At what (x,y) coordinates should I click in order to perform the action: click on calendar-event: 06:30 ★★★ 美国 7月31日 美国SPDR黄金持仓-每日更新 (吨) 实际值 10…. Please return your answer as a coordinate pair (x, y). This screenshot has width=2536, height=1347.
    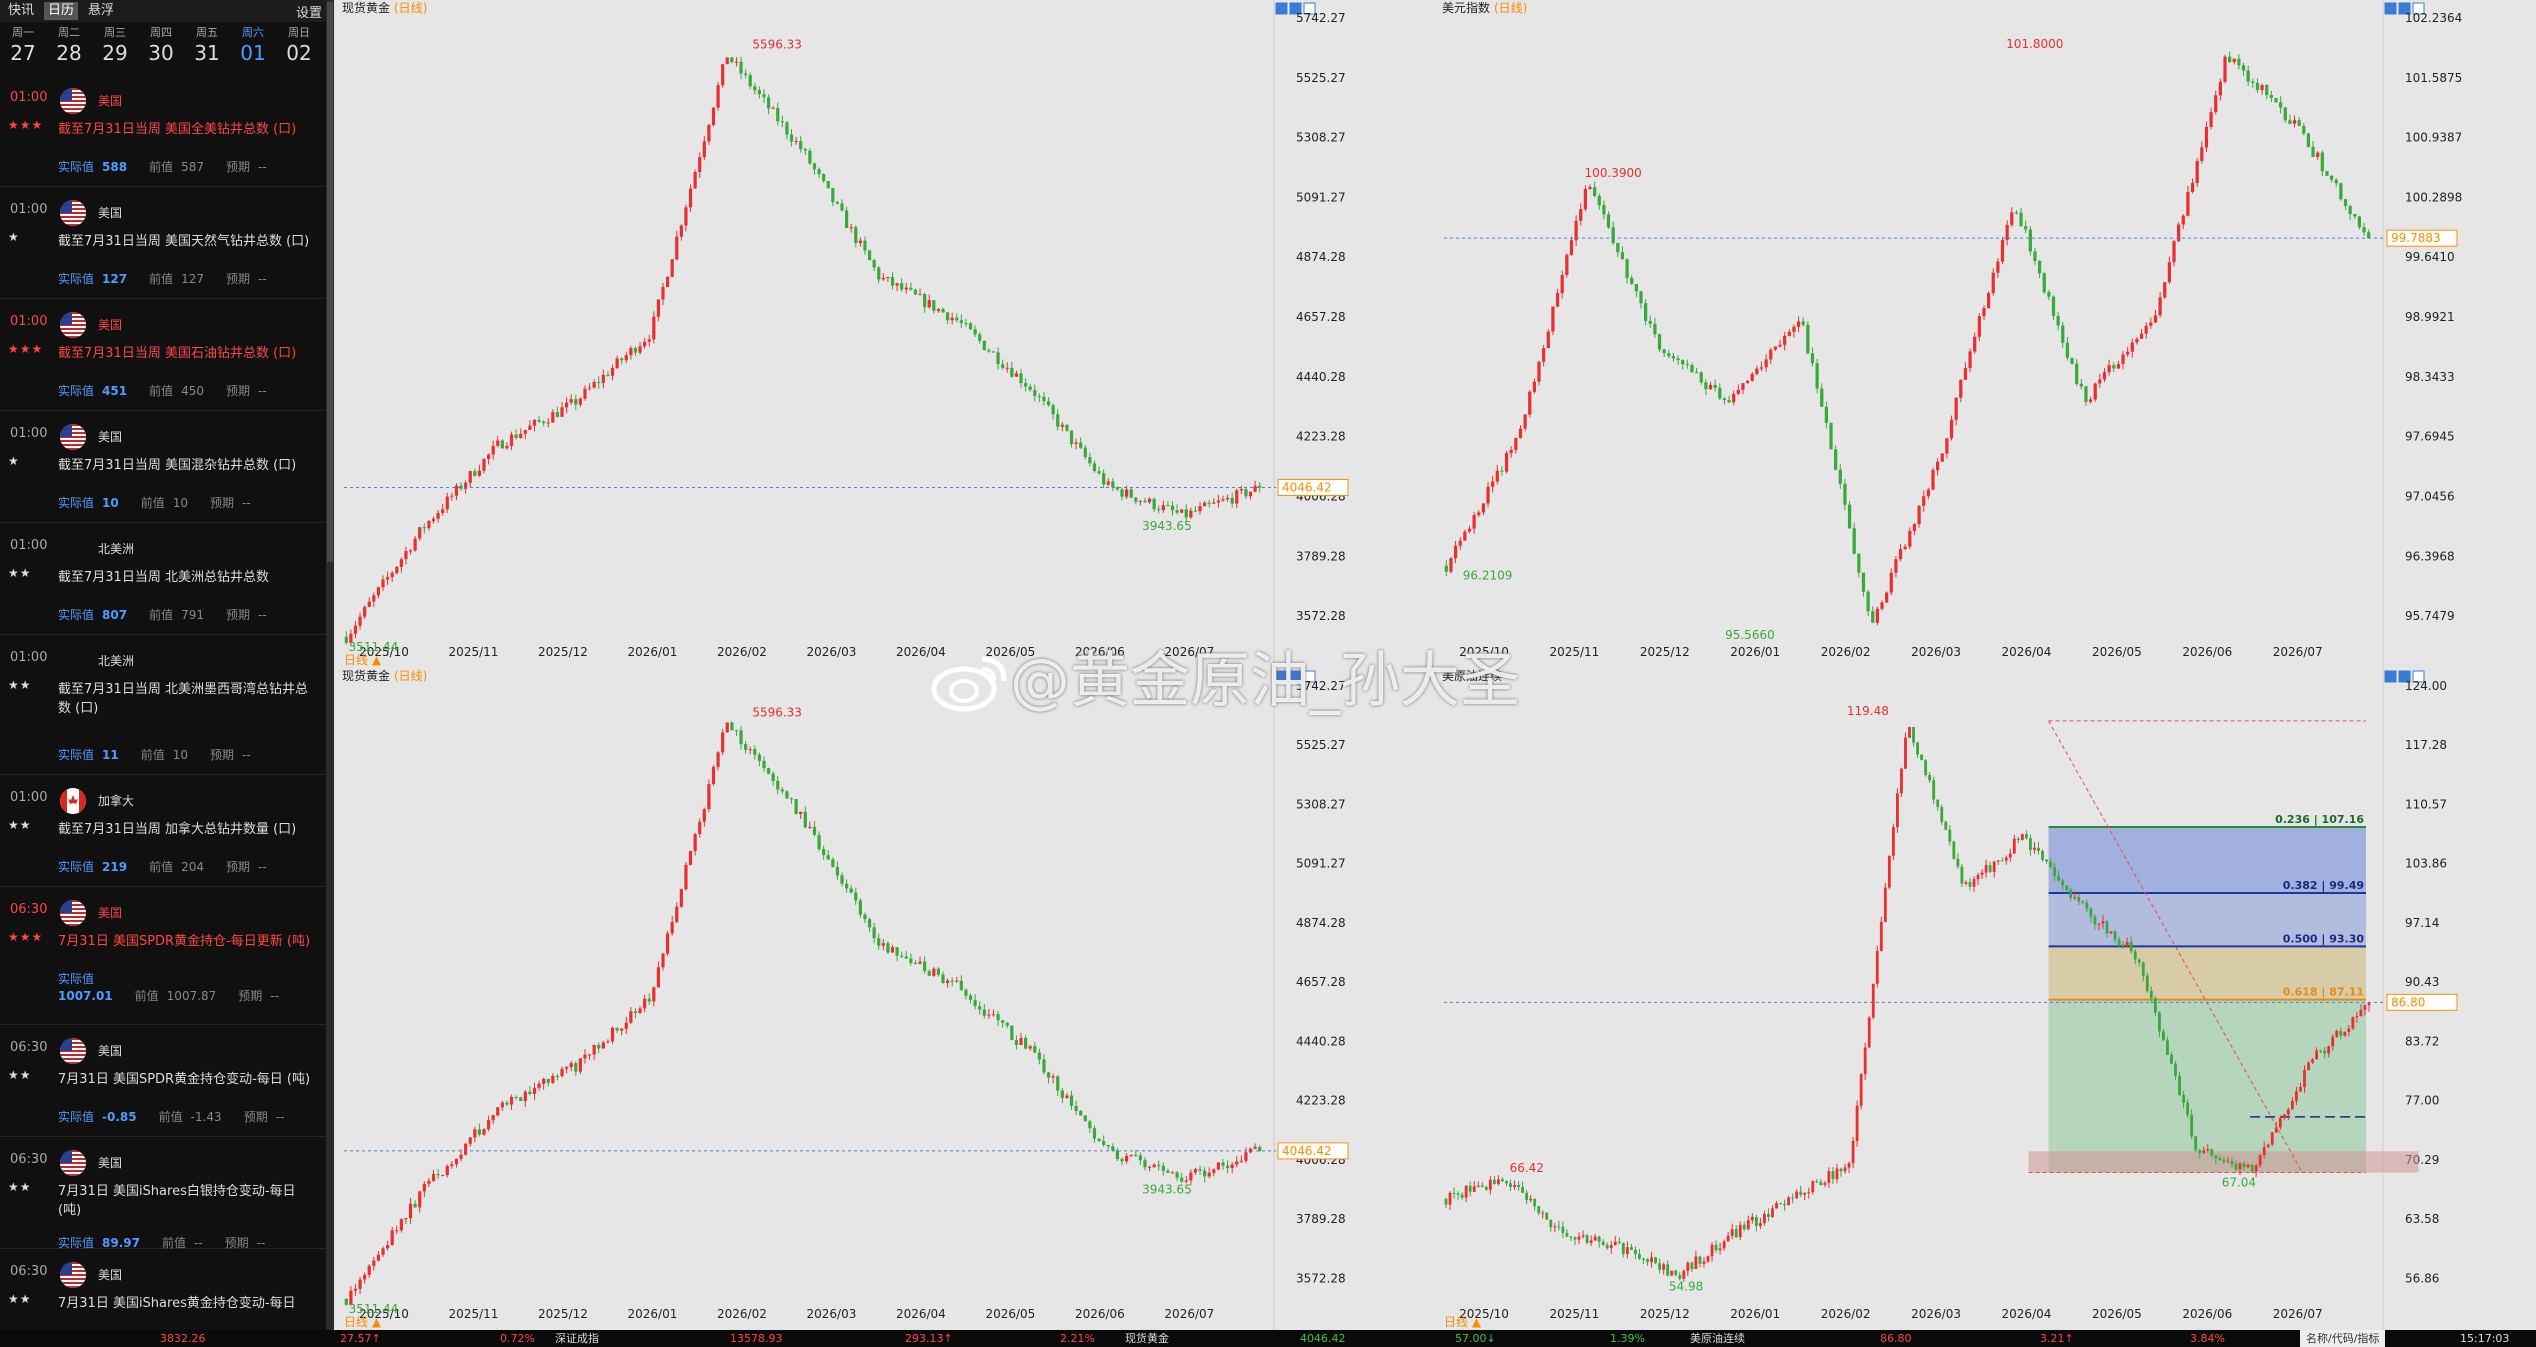
    Looking at the image, I should click on (163, 955).